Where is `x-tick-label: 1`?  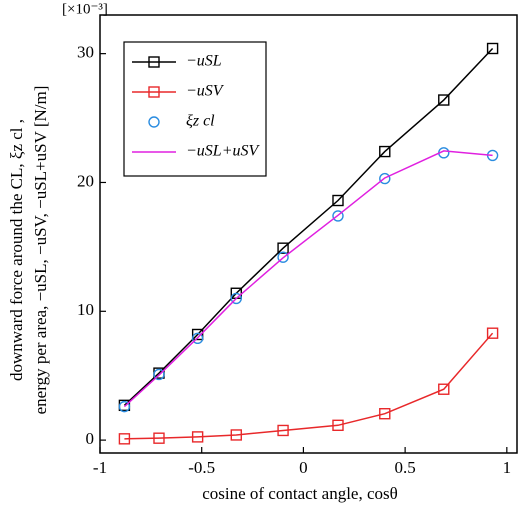
x-tick-label: 1 is located at coordinates (507, 467).